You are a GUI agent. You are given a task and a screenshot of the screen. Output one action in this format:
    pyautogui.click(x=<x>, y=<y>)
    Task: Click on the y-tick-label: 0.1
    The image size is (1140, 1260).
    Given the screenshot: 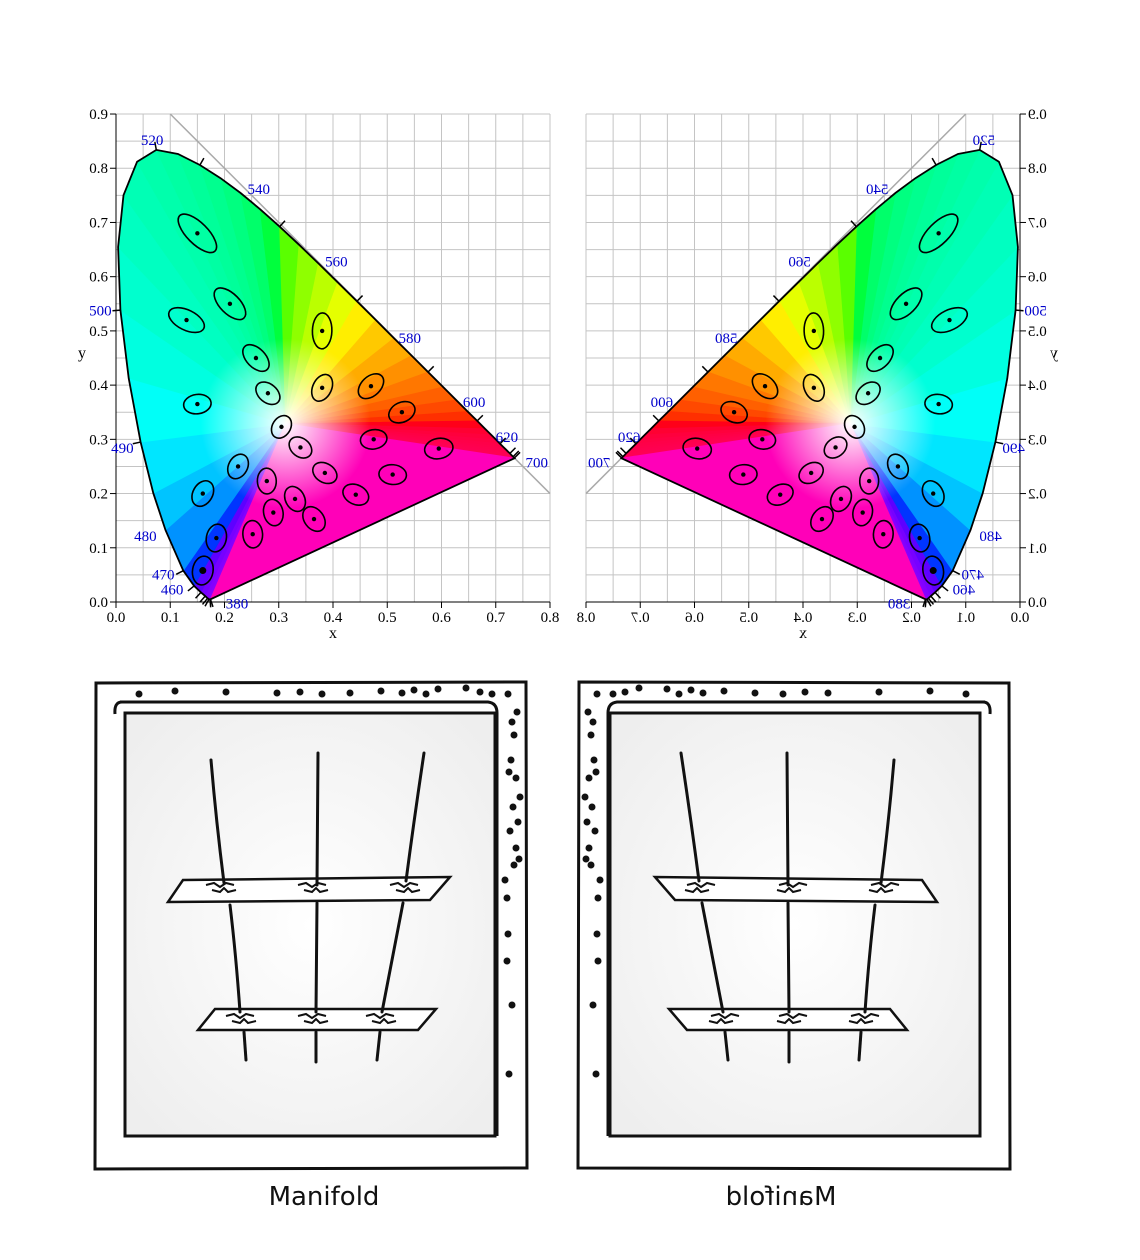 What is the action you would take?
    pyautogui.click(x=1037, y=549)
    